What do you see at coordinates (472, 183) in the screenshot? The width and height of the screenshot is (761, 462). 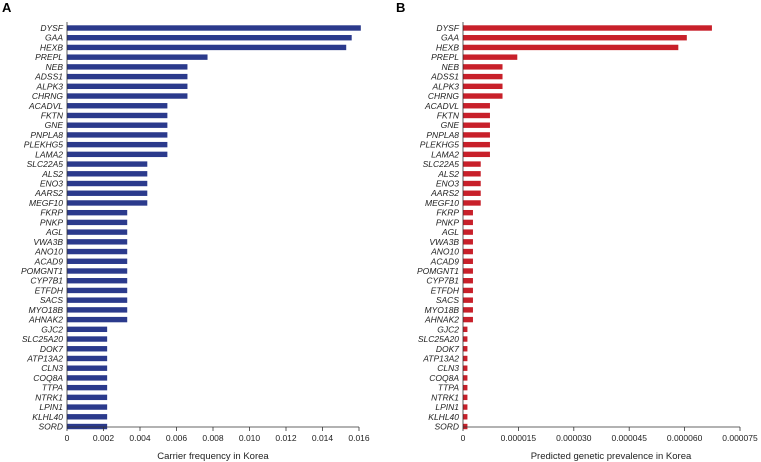 I see `bar-b-eno3` at bounding box center [472, 183].